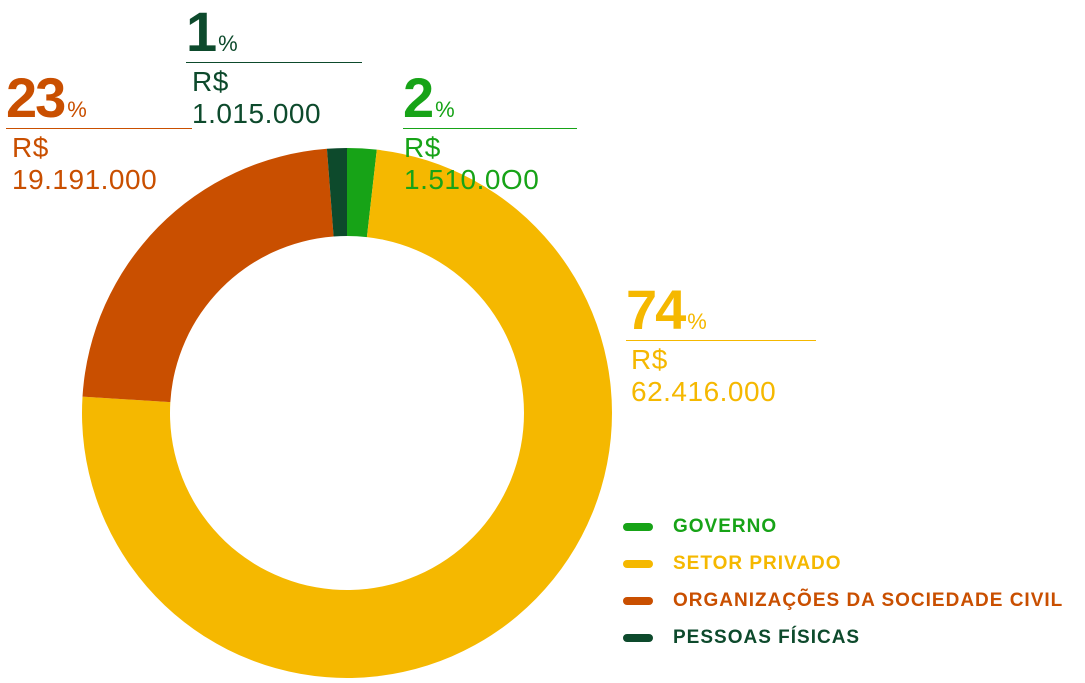  Describe the element at coordinates (274, 32) in the screenshot. I see `callout-percent: 1%` at that location.